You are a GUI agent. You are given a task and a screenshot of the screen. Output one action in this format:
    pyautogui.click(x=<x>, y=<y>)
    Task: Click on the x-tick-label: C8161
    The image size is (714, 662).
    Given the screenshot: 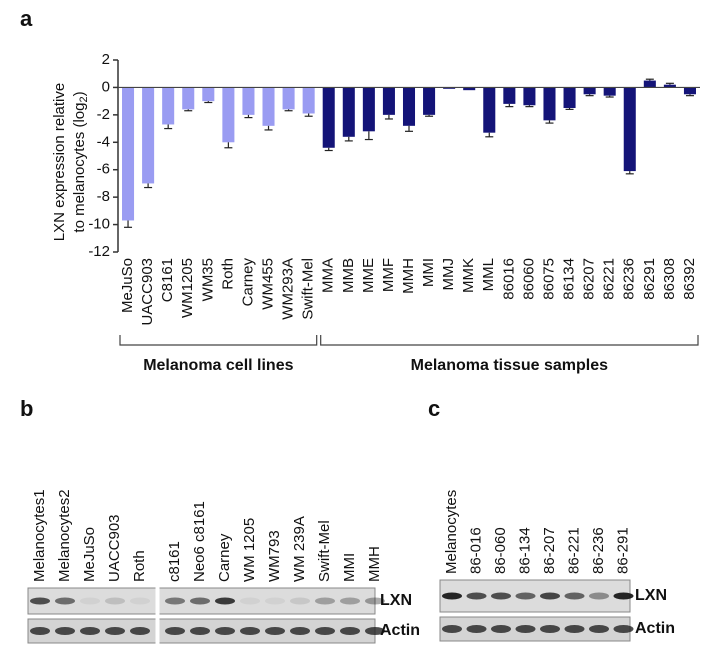 What is the action you would take?
    pyautogui.click(x=167, y=280)
    